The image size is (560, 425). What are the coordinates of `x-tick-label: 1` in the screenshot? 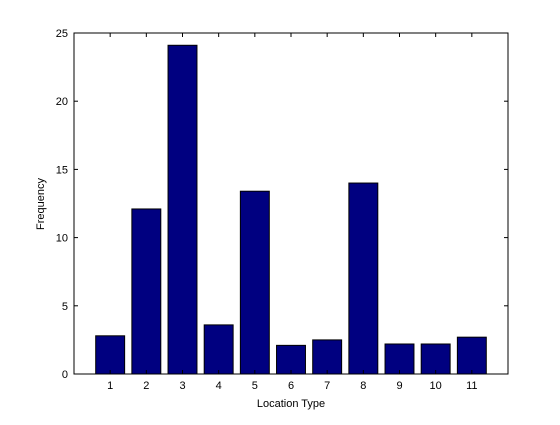 It's located at (110, 386).